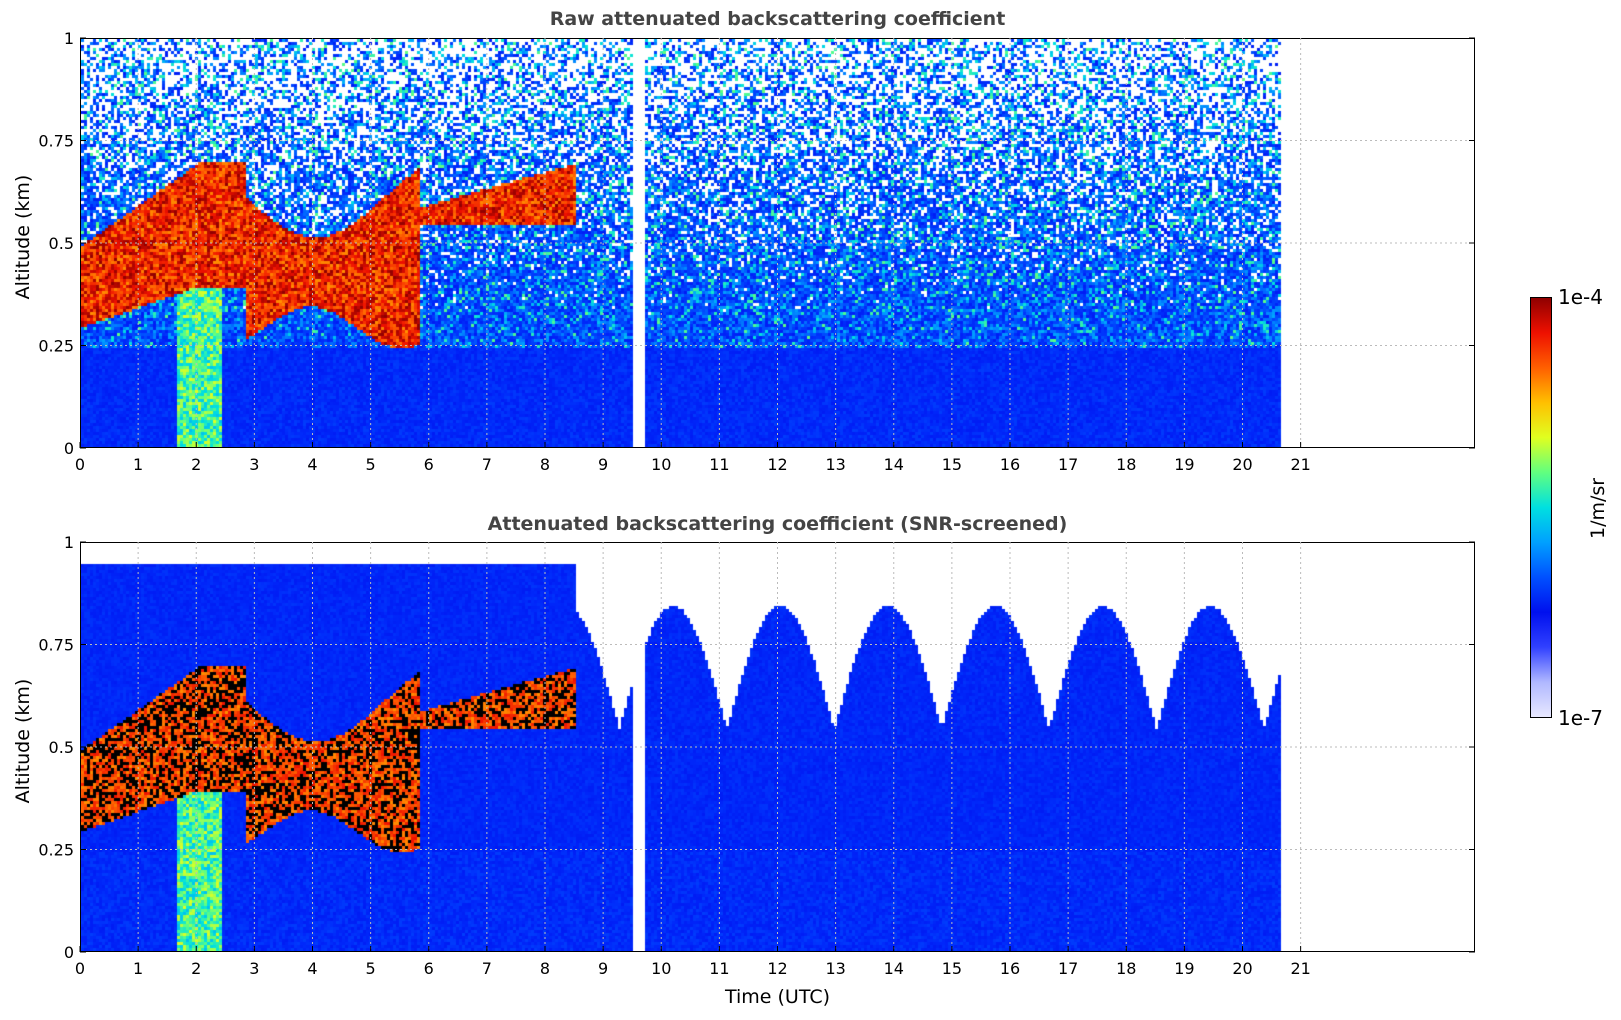 The height and width of the screenshot is (1020, 1621). Describe the element at coordinates (1541, 507) in the screenshot. I see `colorbar` at that location.